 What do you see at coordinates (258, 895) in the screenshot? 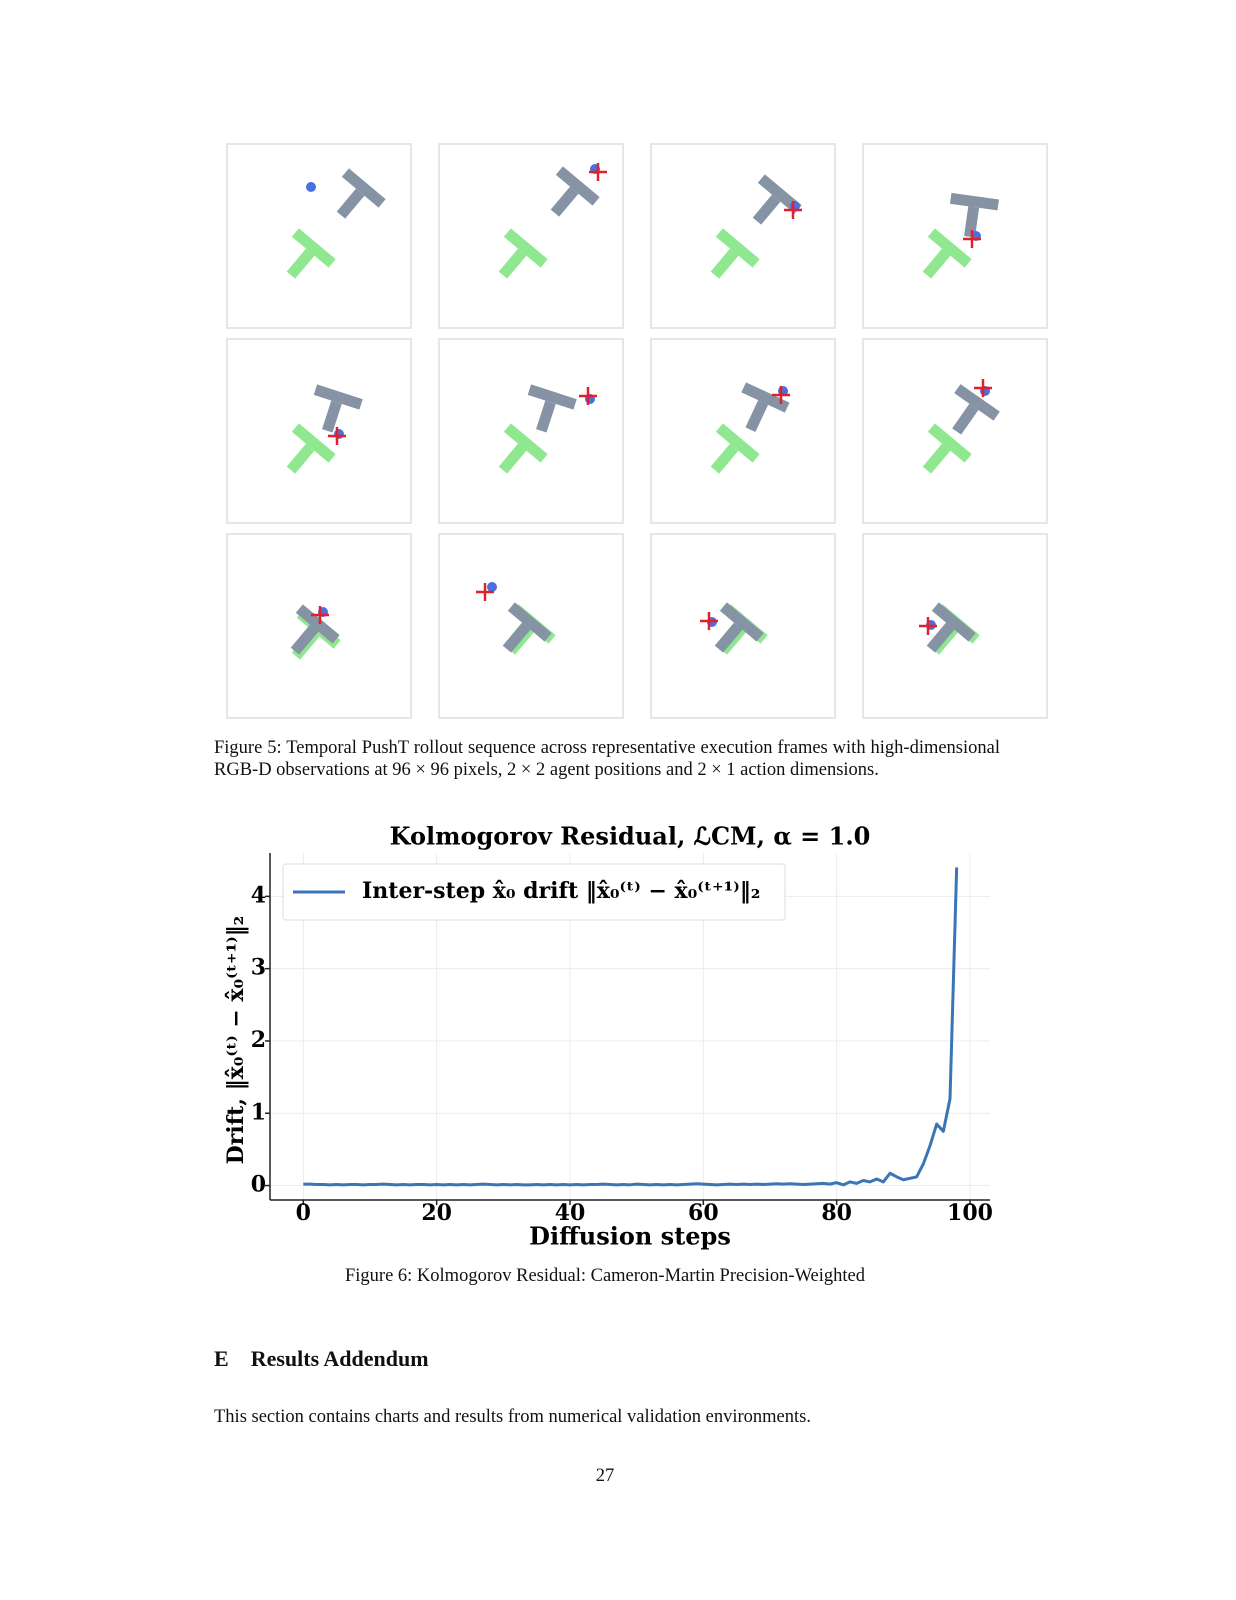
I see `y-tick-label: 4` at bounding box center [258, 895].